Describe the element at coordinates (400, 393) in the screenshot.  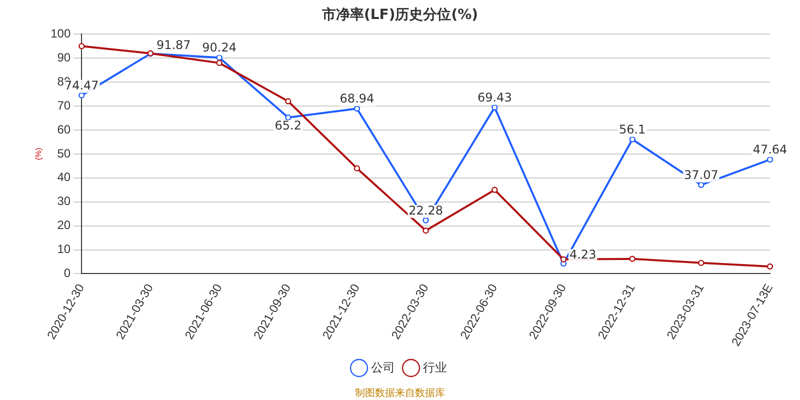
I see `text: 制图数据来自数据库` at that location.